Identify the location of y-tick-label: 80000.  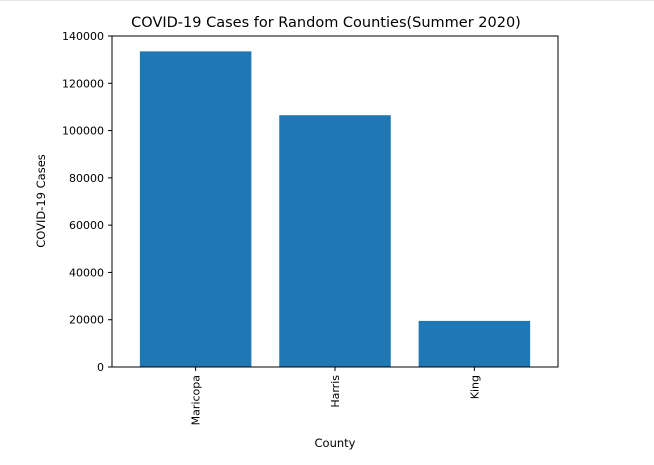
(86, 178).